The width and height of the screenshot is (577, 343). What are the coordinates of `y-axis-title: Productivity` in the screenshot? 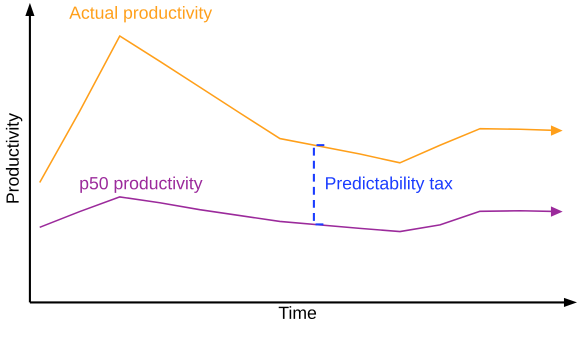 It's located at (14, 158).